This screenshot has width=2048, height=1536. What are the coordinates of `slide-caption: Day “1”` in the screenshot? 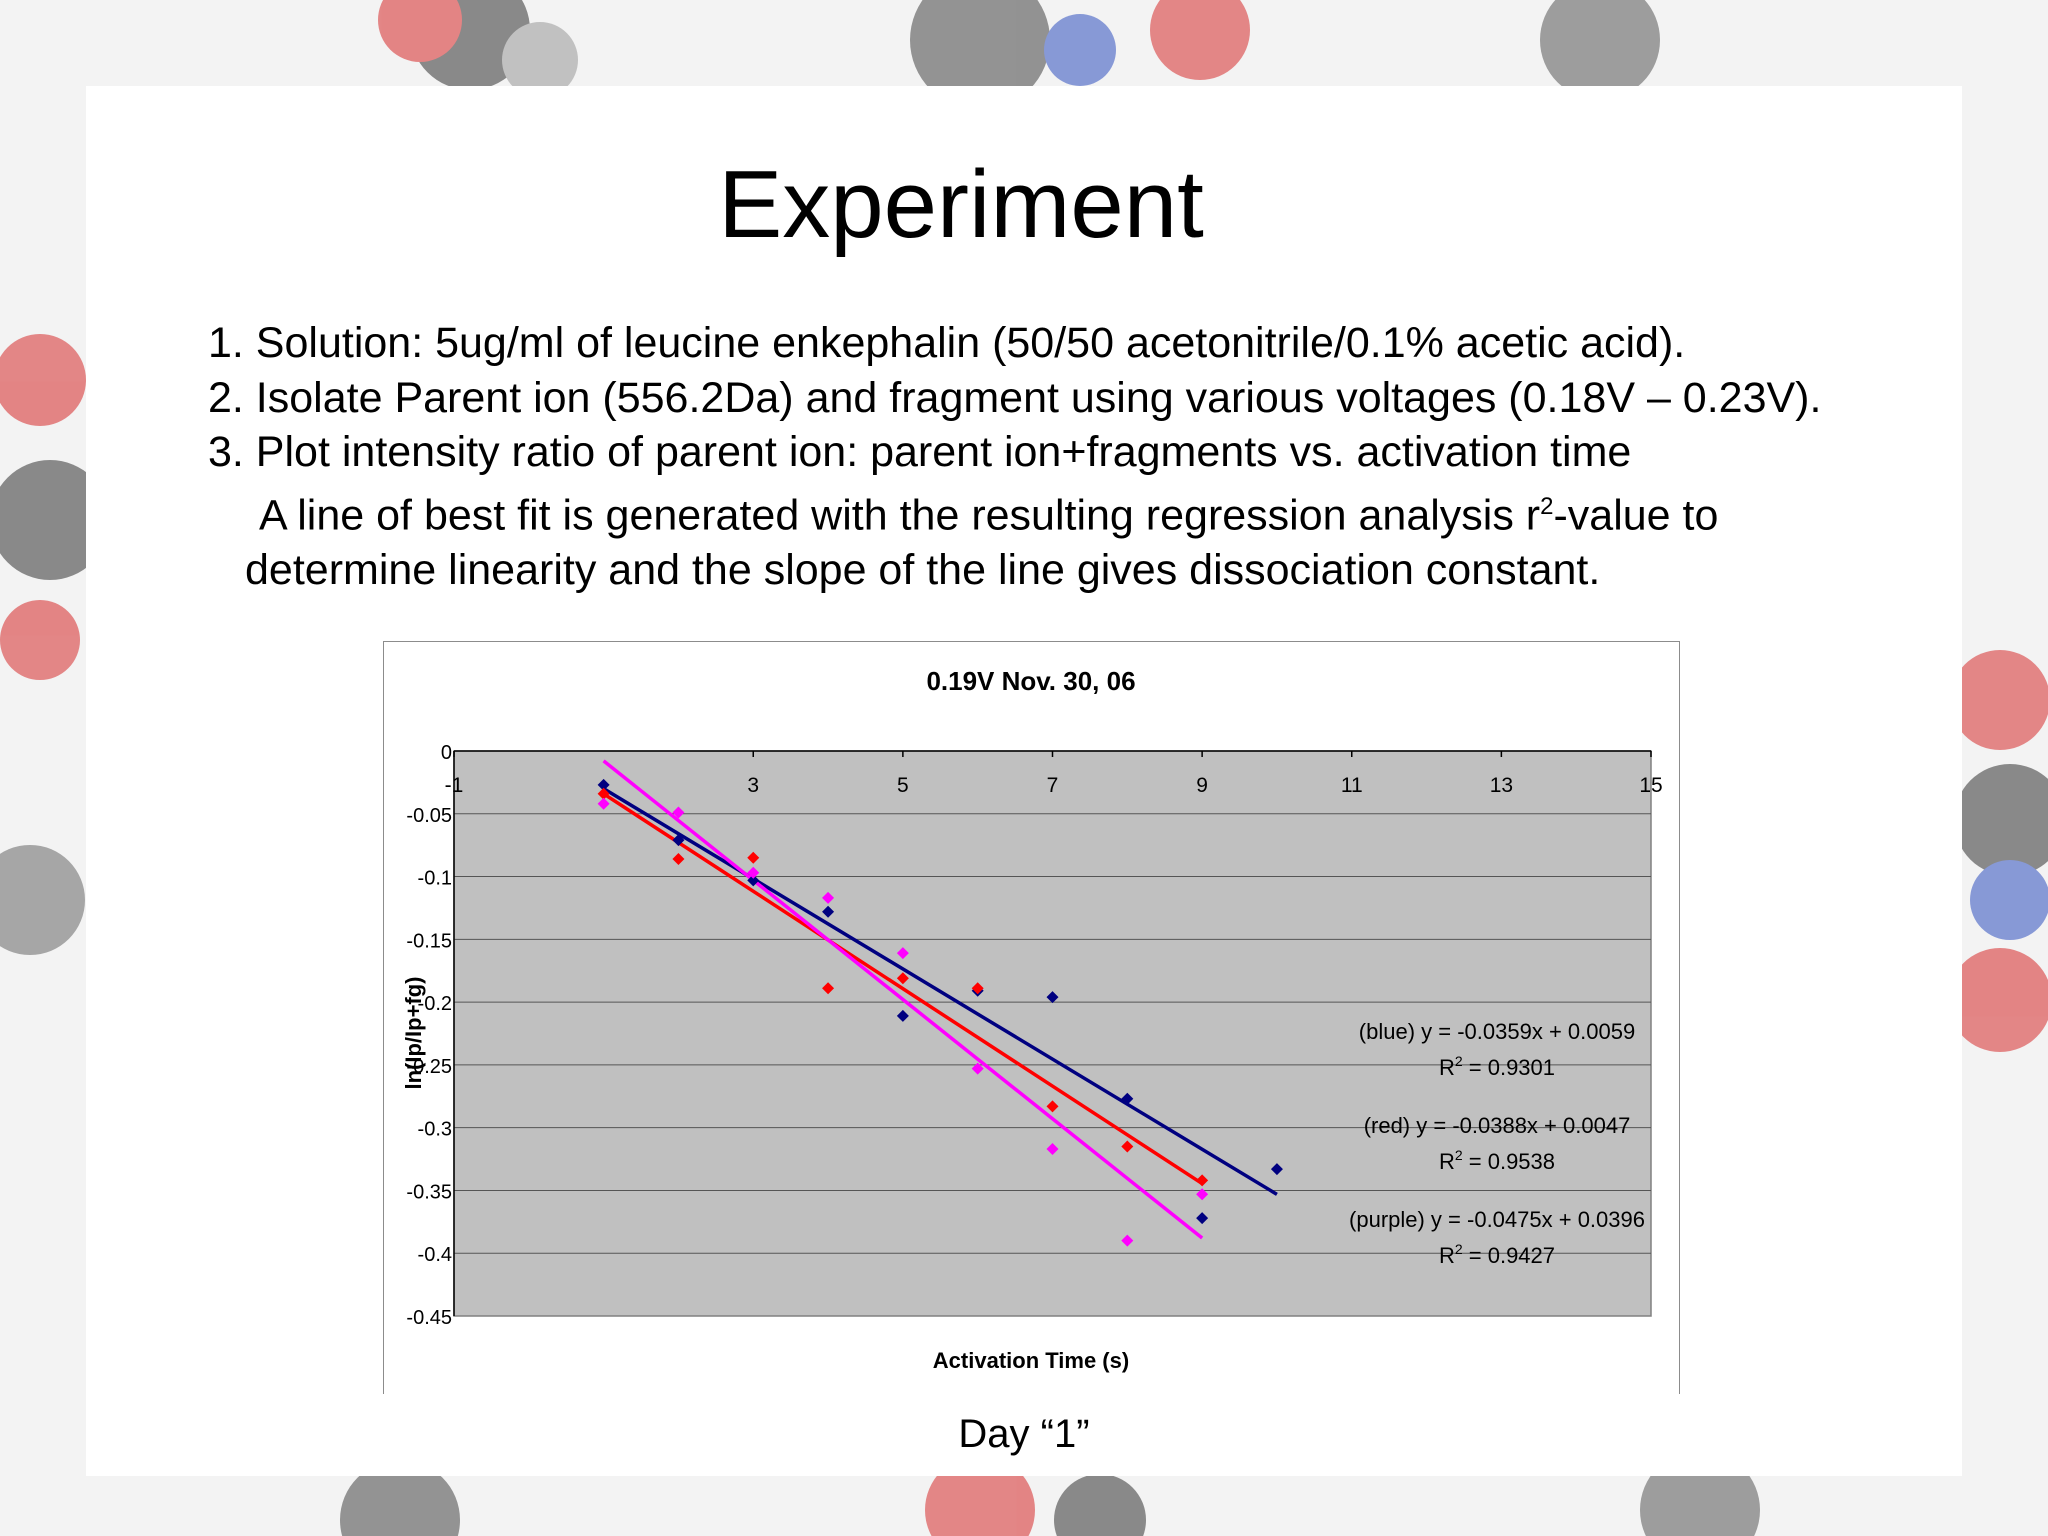 It's located at (1024, 1434).